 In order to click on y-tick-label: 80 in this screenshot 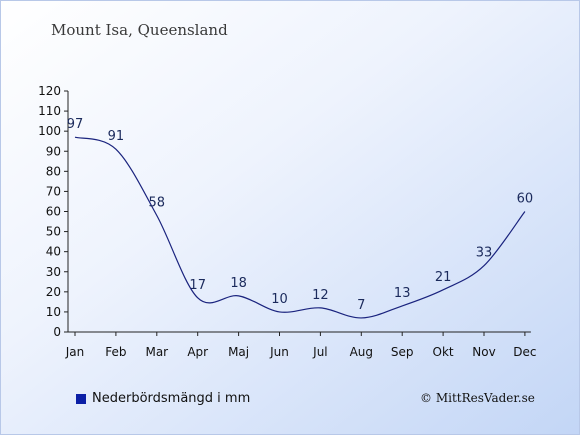, I will do `click(53, 171)`.